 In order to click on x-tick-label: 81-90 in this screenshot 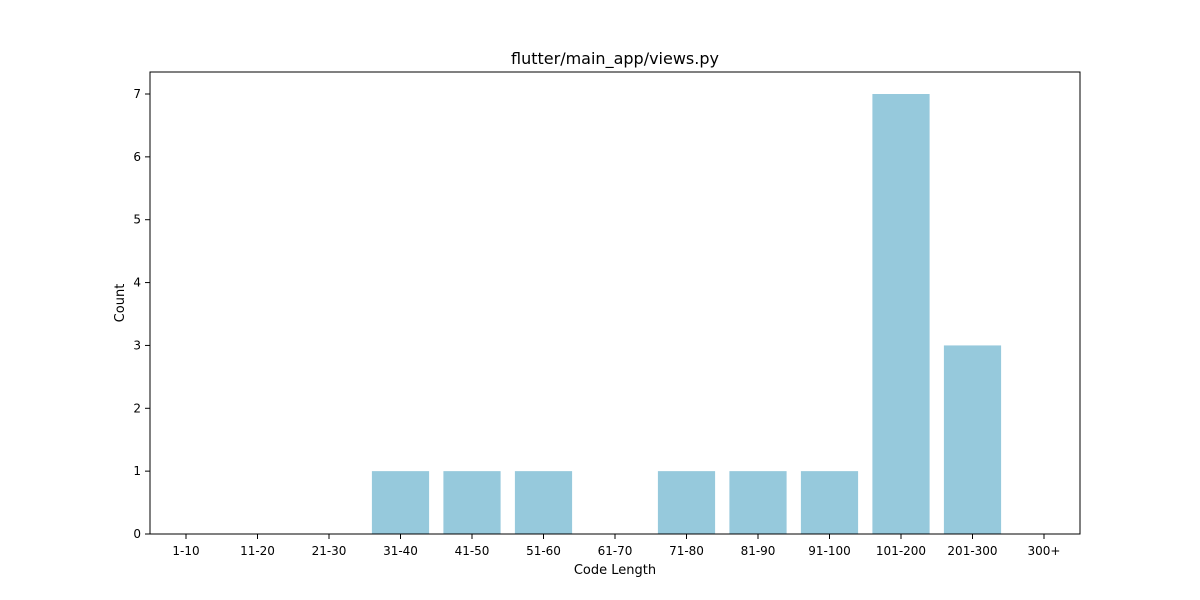, I will do `click(758, 551)`.